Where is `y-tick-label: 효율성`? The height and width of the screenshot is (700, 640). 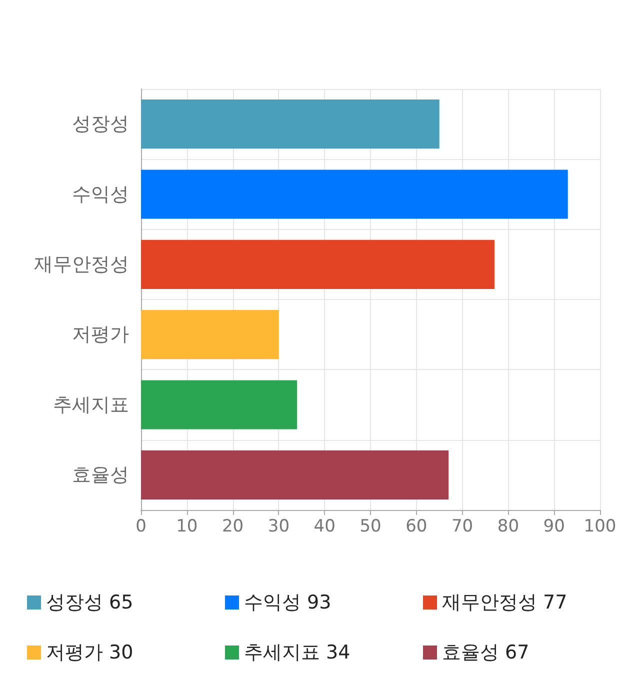
y-tick-label: 효율성 is located at coordinates (100, 475).